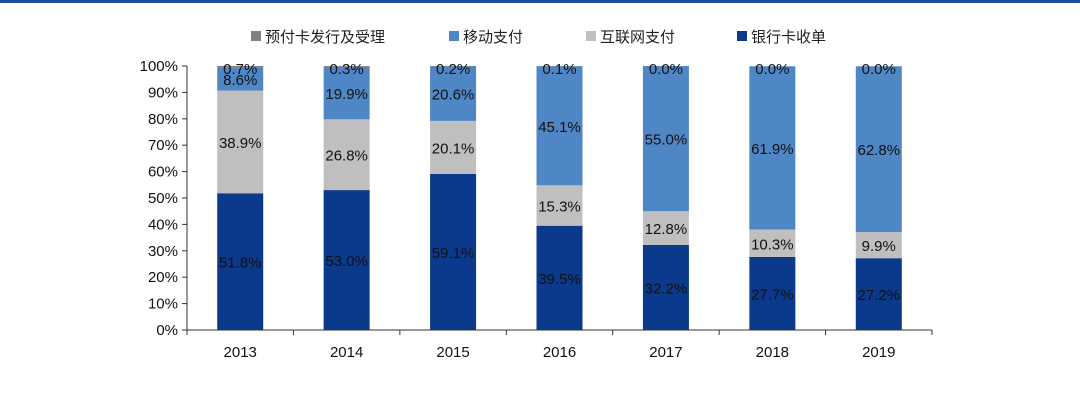 This screenshot has height=403, width=1080. What do you see at coordinates (163, 304) in the screenshot?
I see `y-tick-label: 10%` at bounding box center [163, 304].